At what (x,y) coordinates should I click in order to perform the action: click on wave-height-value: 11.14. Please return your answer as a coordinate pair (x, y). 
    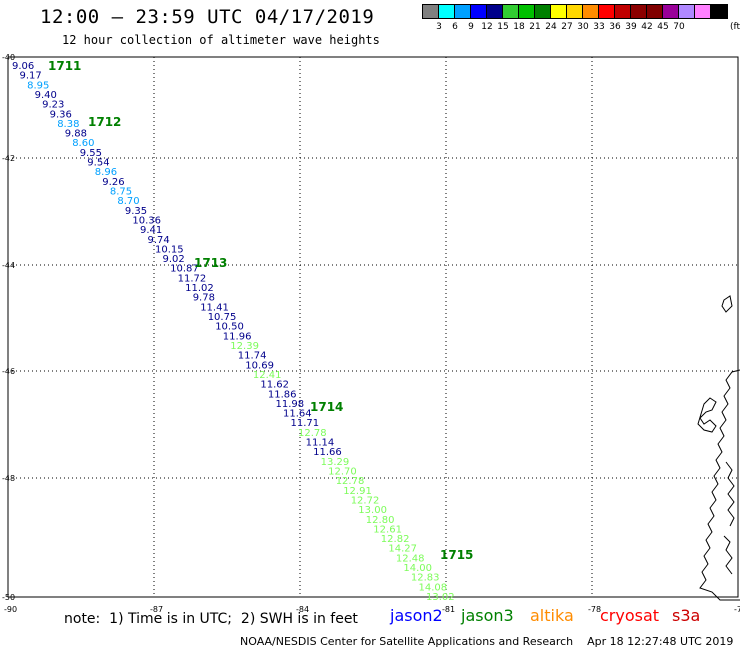
    Looking at the image, I should click on (320, 443).